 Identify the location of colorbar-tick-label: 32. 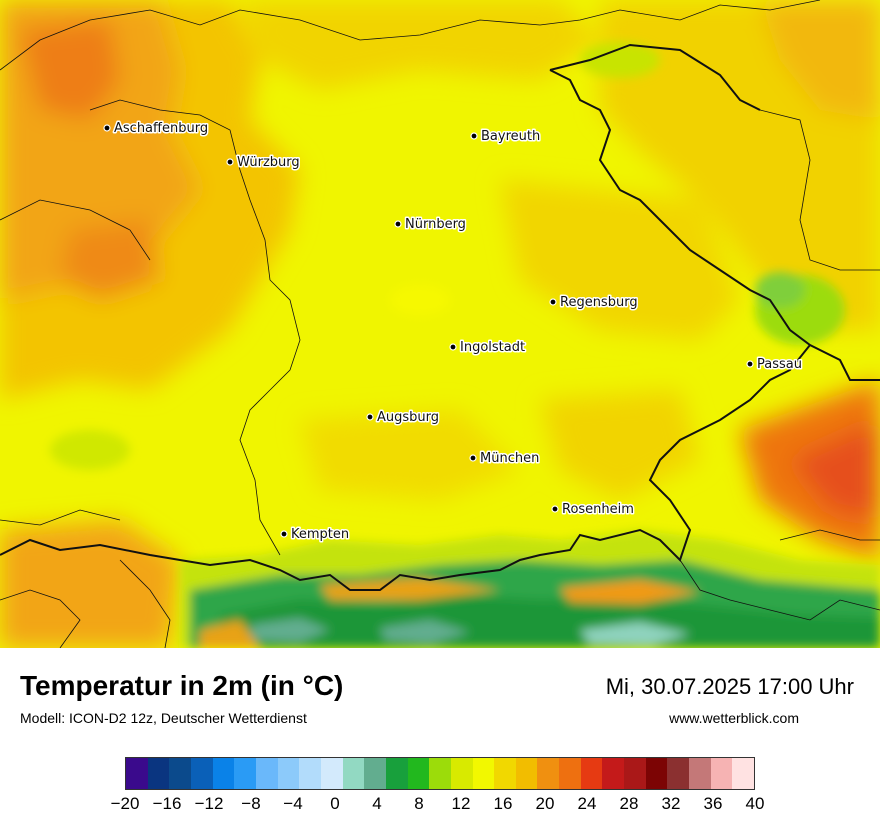
(671, 803).